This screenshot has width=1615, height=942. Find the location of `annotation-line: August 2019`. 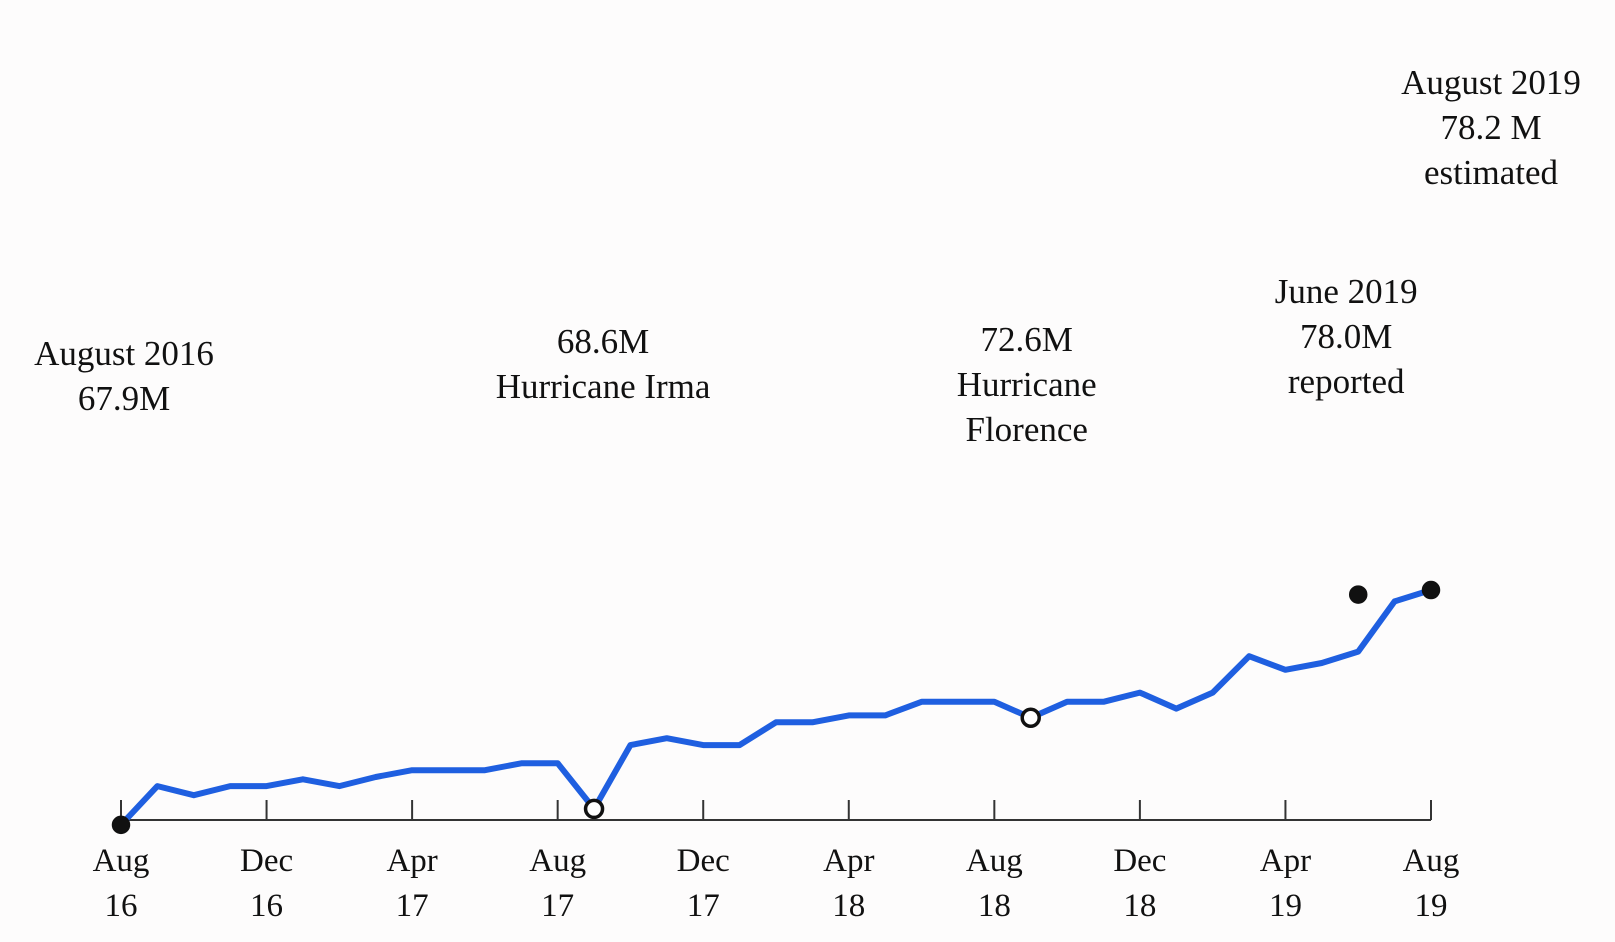

annotation-line: August 2019 is located at coordinates (1491, 82).